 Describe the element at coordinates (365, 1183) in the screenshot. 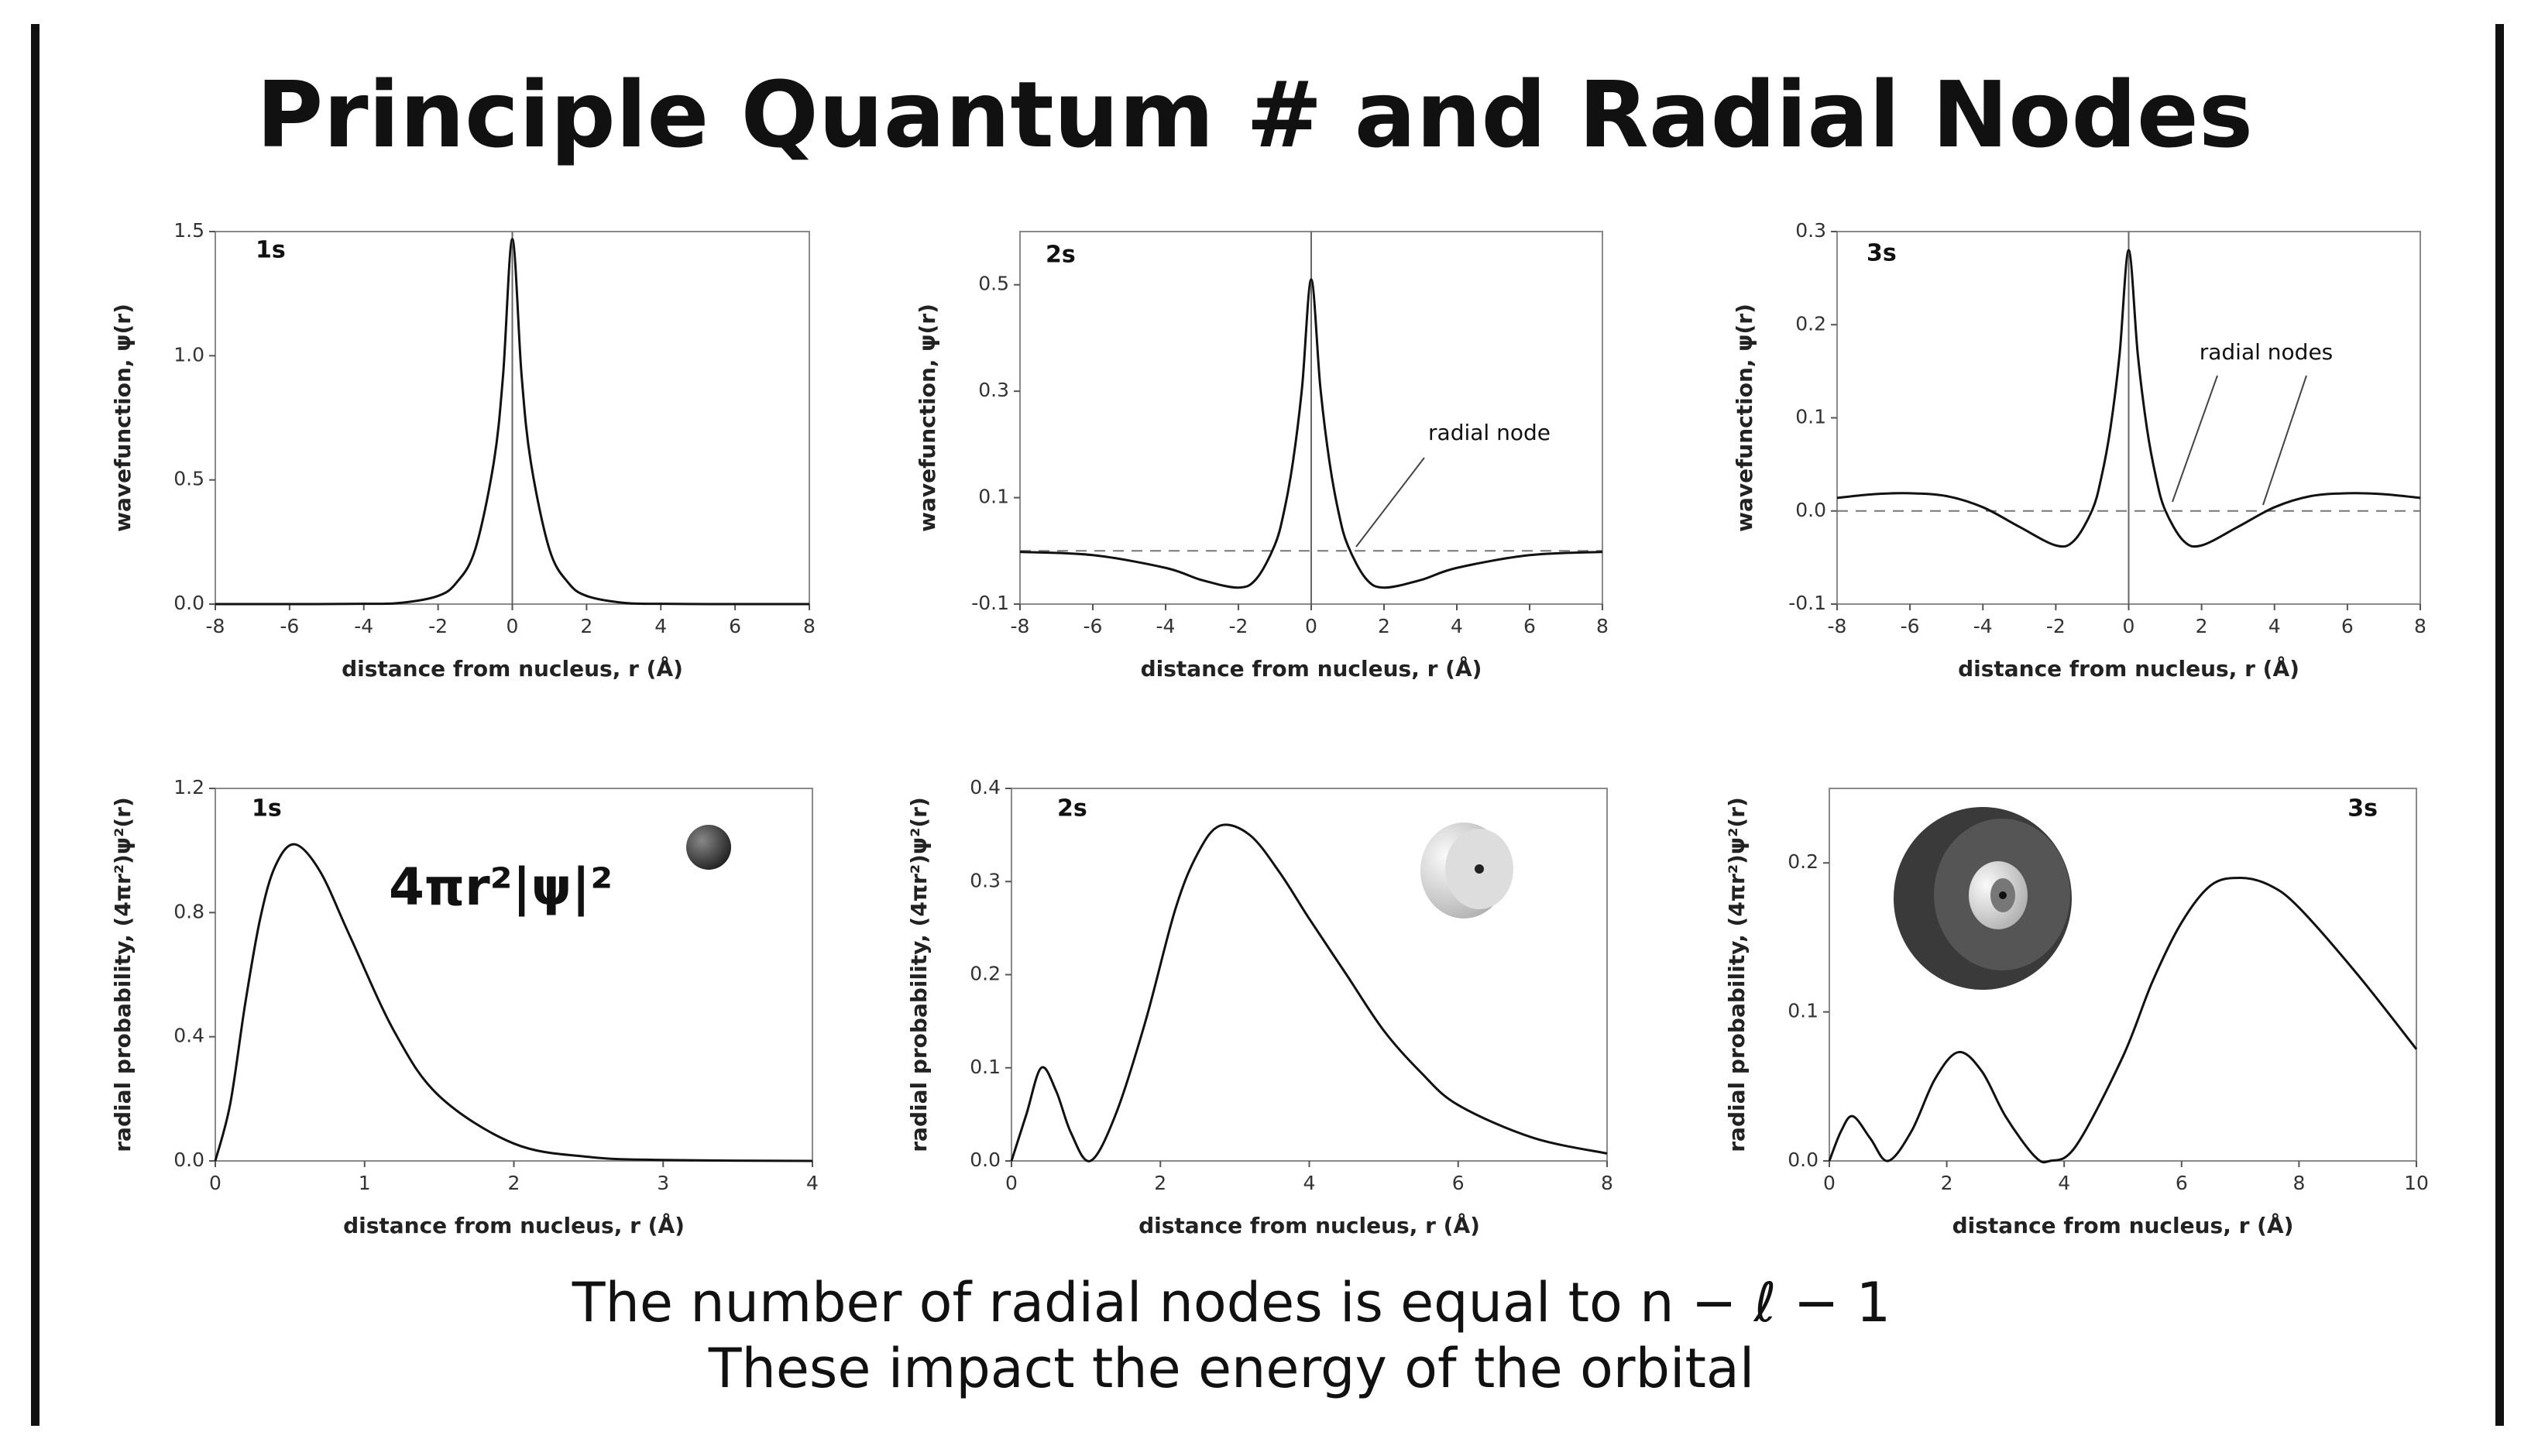

I see `x-tick-label: 1` at that location.